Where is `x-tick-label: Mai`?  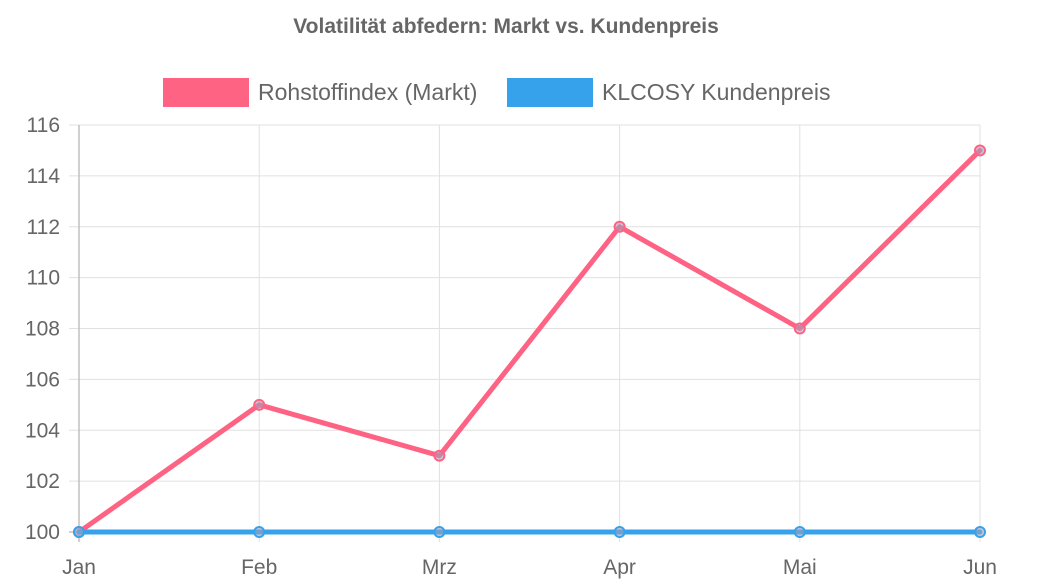
x-tick-label: Mai is located at coordinates (800, 567).